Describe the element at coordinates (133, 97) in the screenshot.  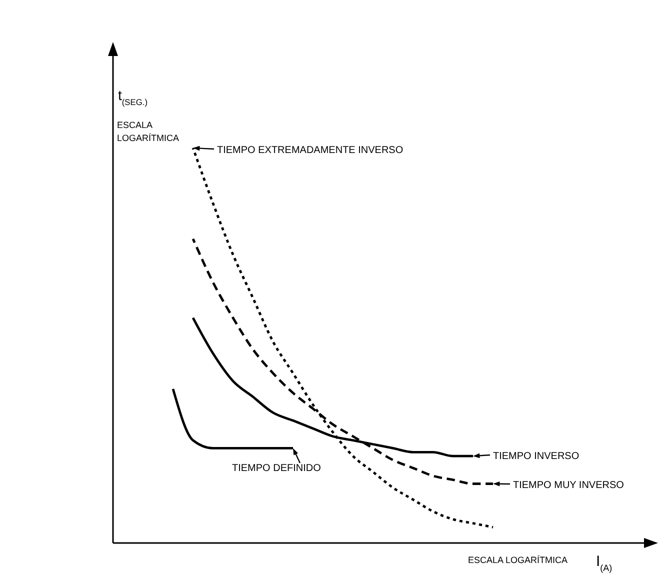
I see `y-axis-title: t$_{(SEG.)}$` at that location.